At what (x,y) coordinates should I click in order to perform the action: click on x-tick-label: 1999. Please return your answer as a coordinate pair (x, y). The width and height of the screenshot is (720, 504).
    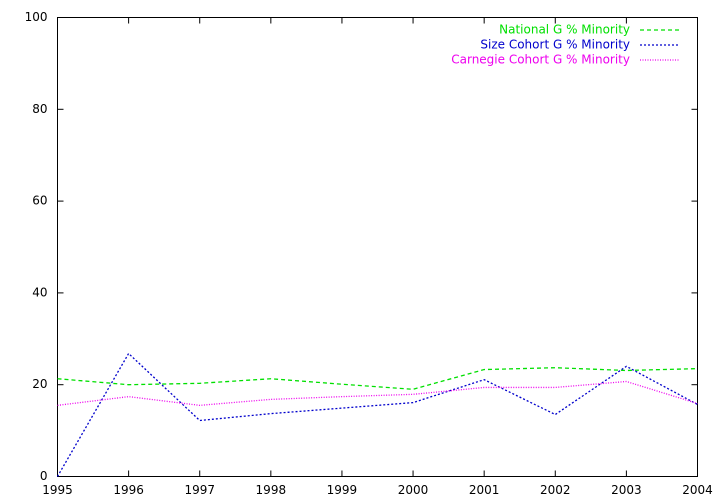
    Looking at the image, I should click on (342, 490).